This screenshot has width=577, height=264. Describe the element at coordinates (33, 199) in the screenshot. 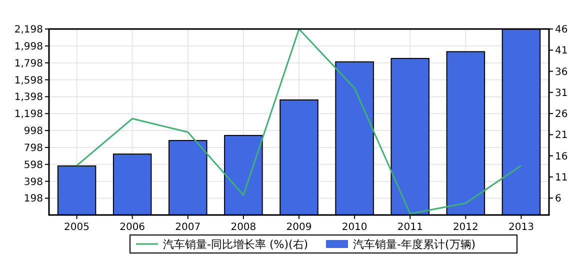

I see `y-tick-label: 198` at that location.